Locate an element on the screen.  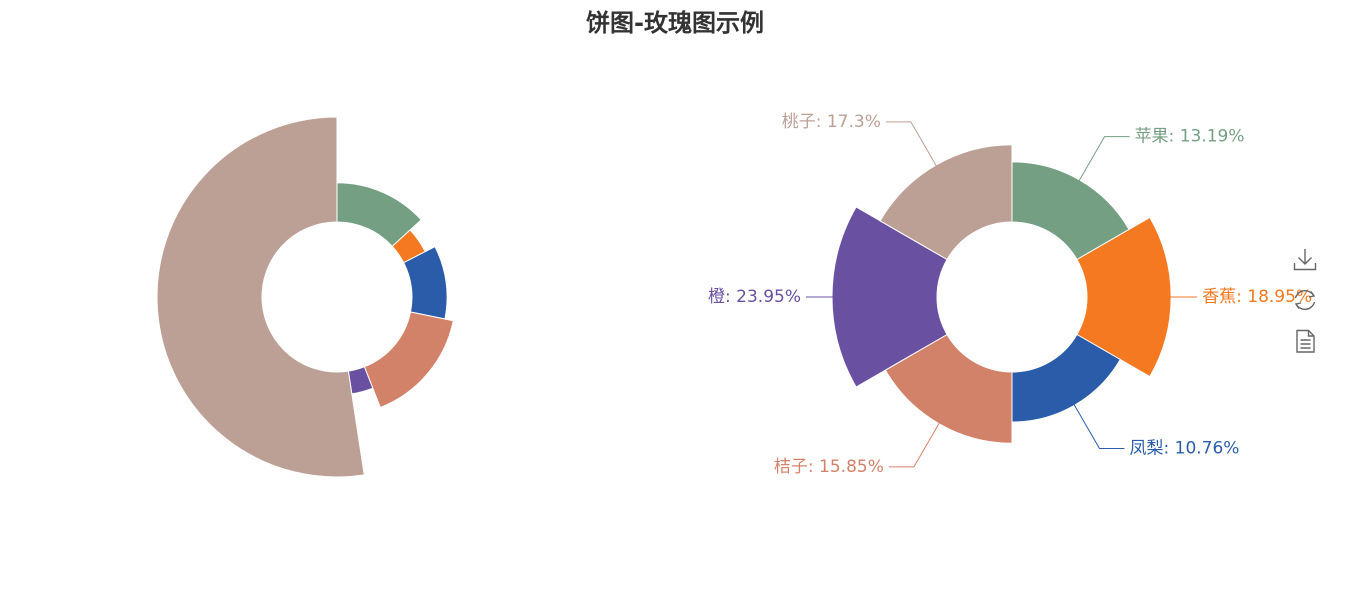
data-view-button is located at coordinates (1305, 341).